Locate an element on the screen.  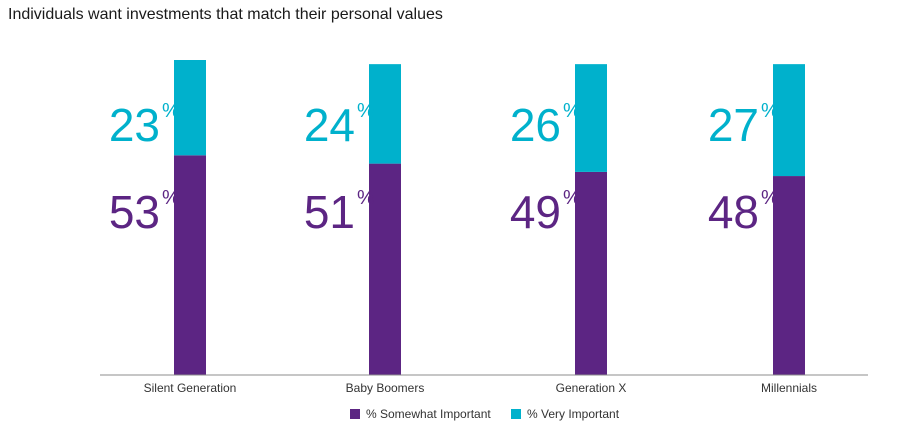
value-label-baby-boomers-very: 24 is located at coordinates (329, 125).